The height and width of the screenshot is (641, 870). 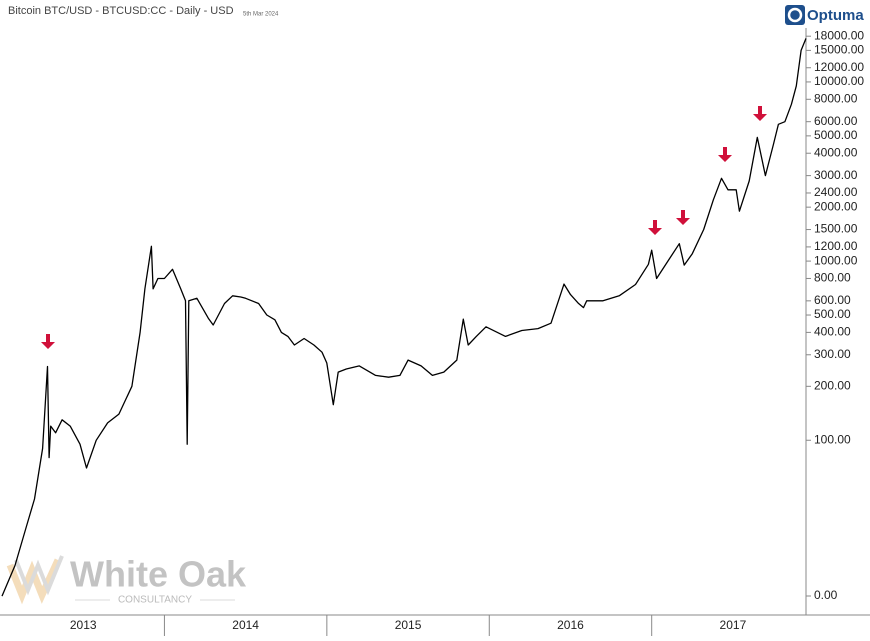 What do you see at coordinates (158, 574) in the screenshot?
I see `watermark-text: White Oak` at bounding box center [158, 574].